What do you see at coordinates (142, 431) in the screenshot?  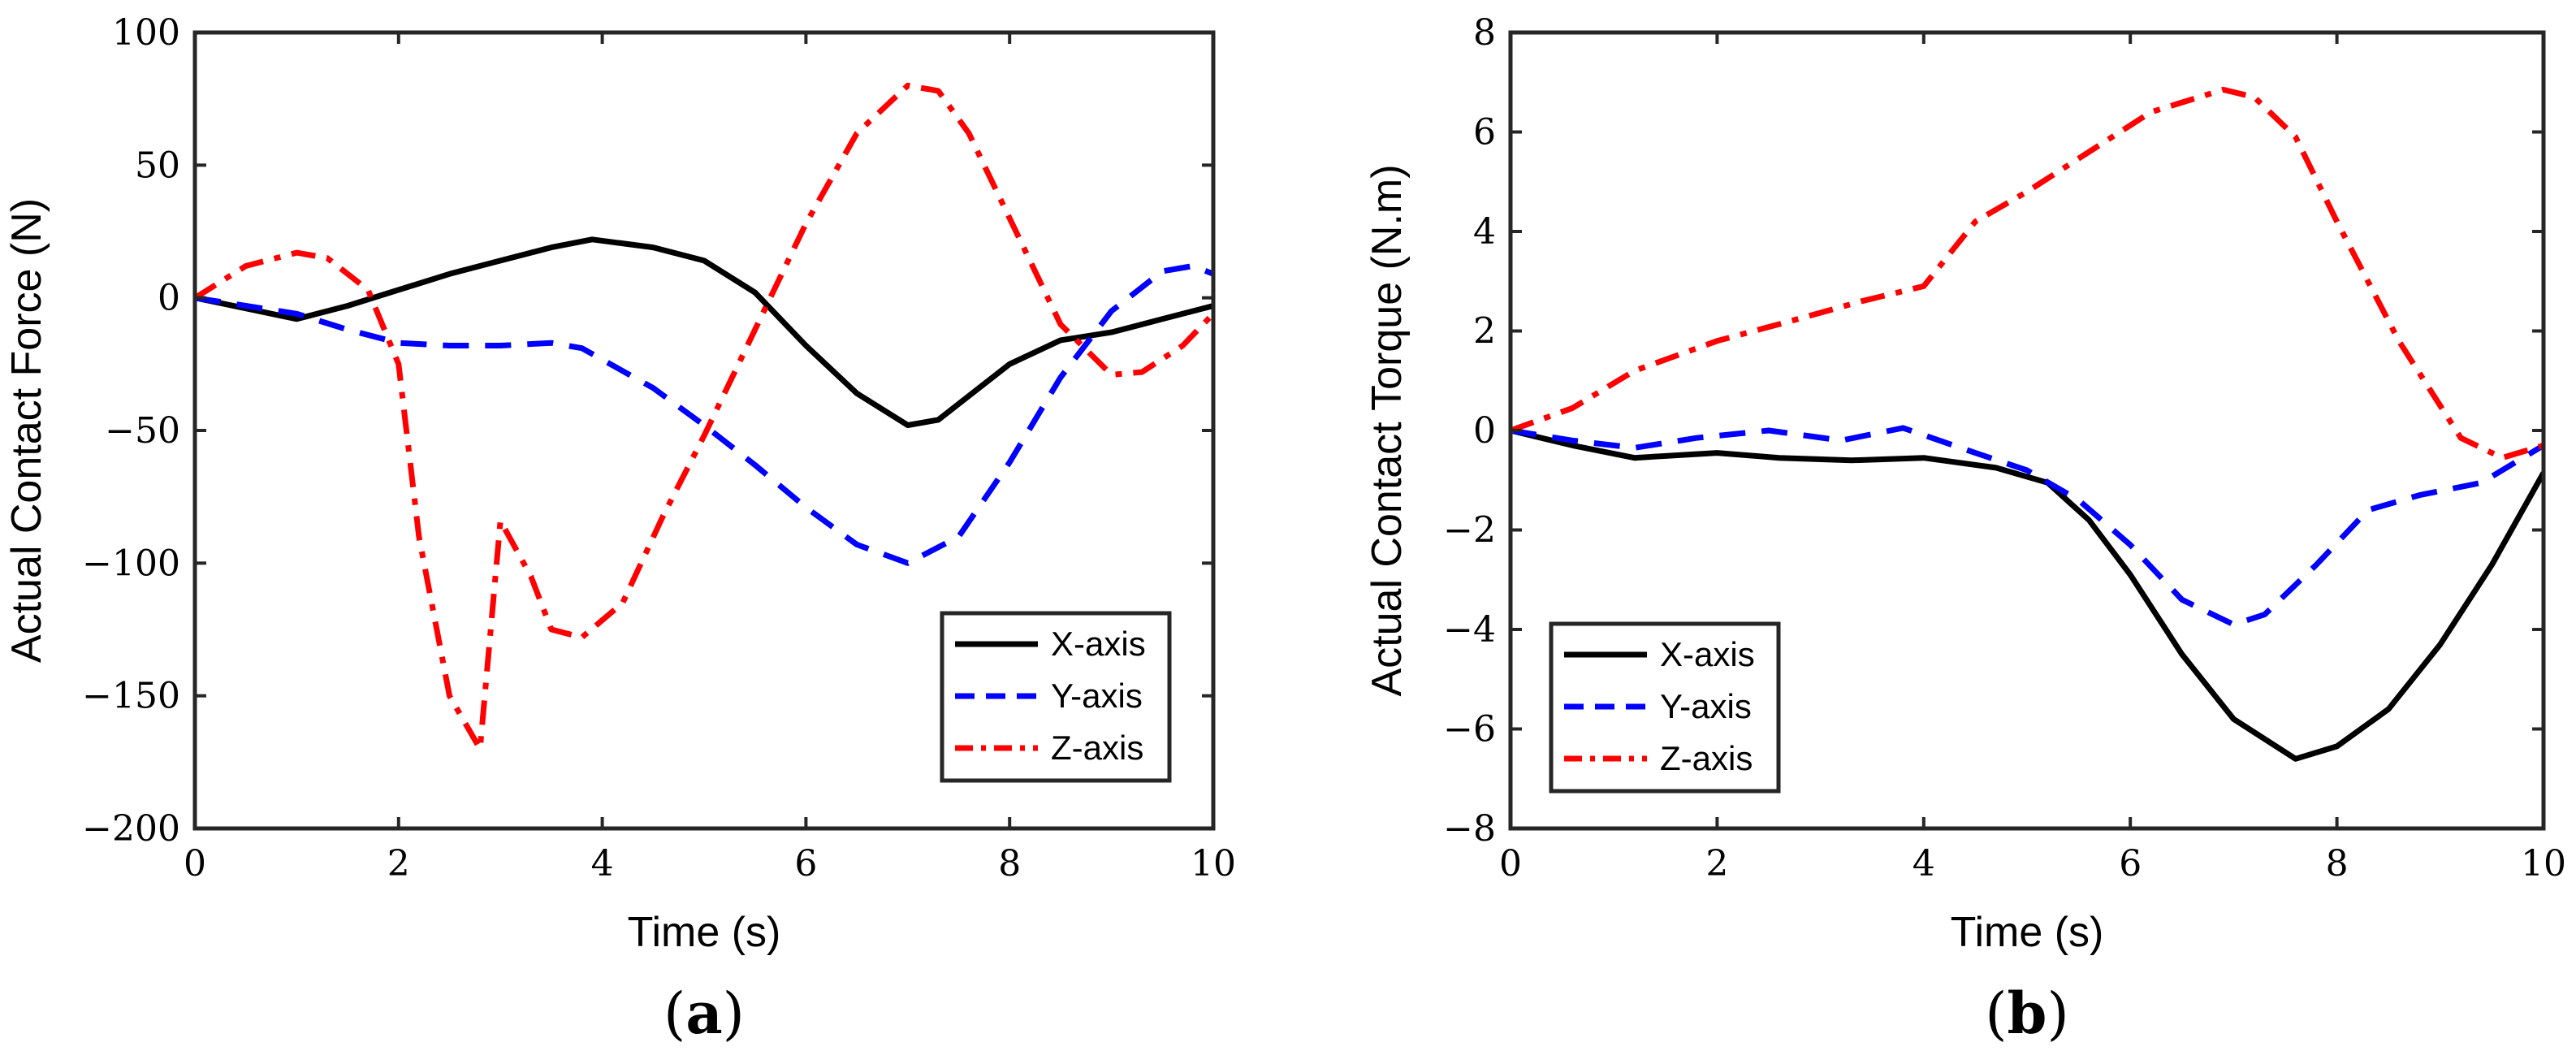 I see `y-tick-label: −50` at bounding box center [142, 431].